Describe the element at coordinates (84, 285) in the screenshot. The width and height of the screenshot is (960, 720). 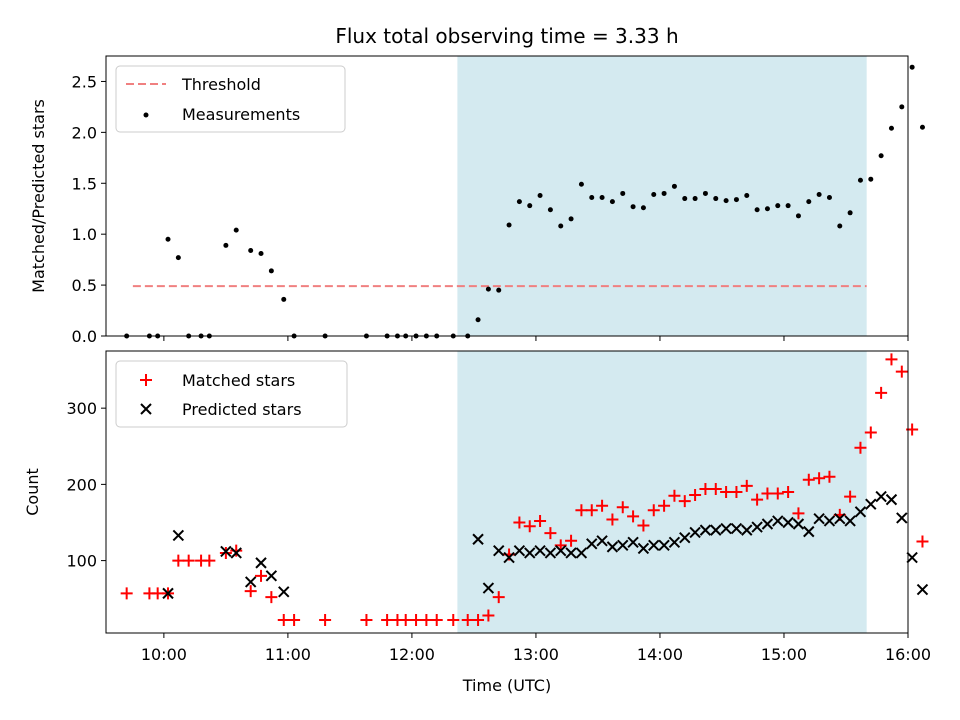
I see `top-y-tick-label: 0.5` at that location.